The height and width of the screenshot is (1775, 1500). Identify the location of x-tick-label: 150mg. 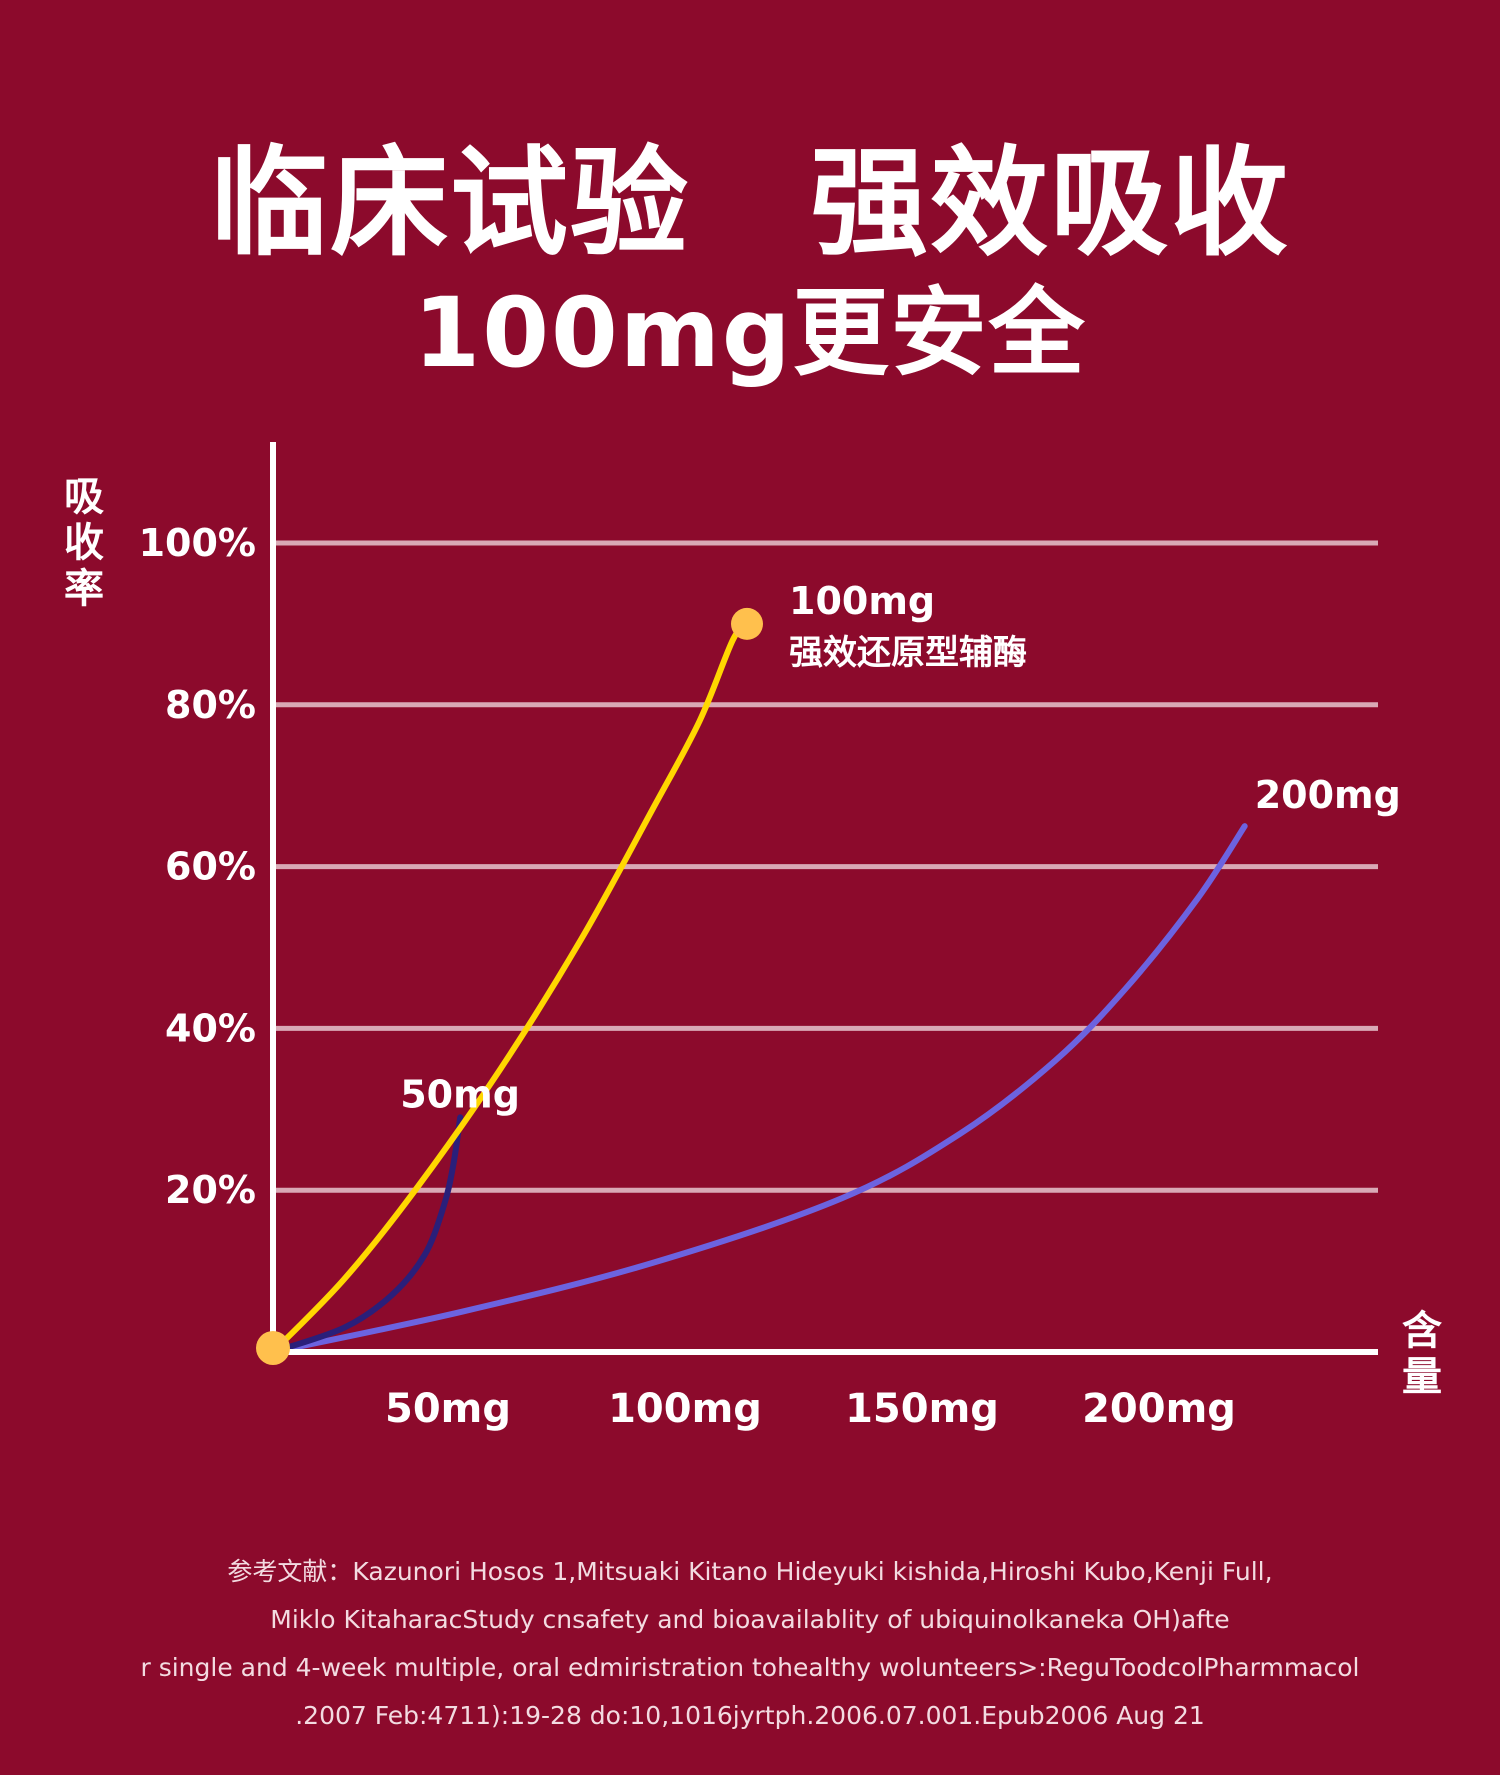
(922, 1409).